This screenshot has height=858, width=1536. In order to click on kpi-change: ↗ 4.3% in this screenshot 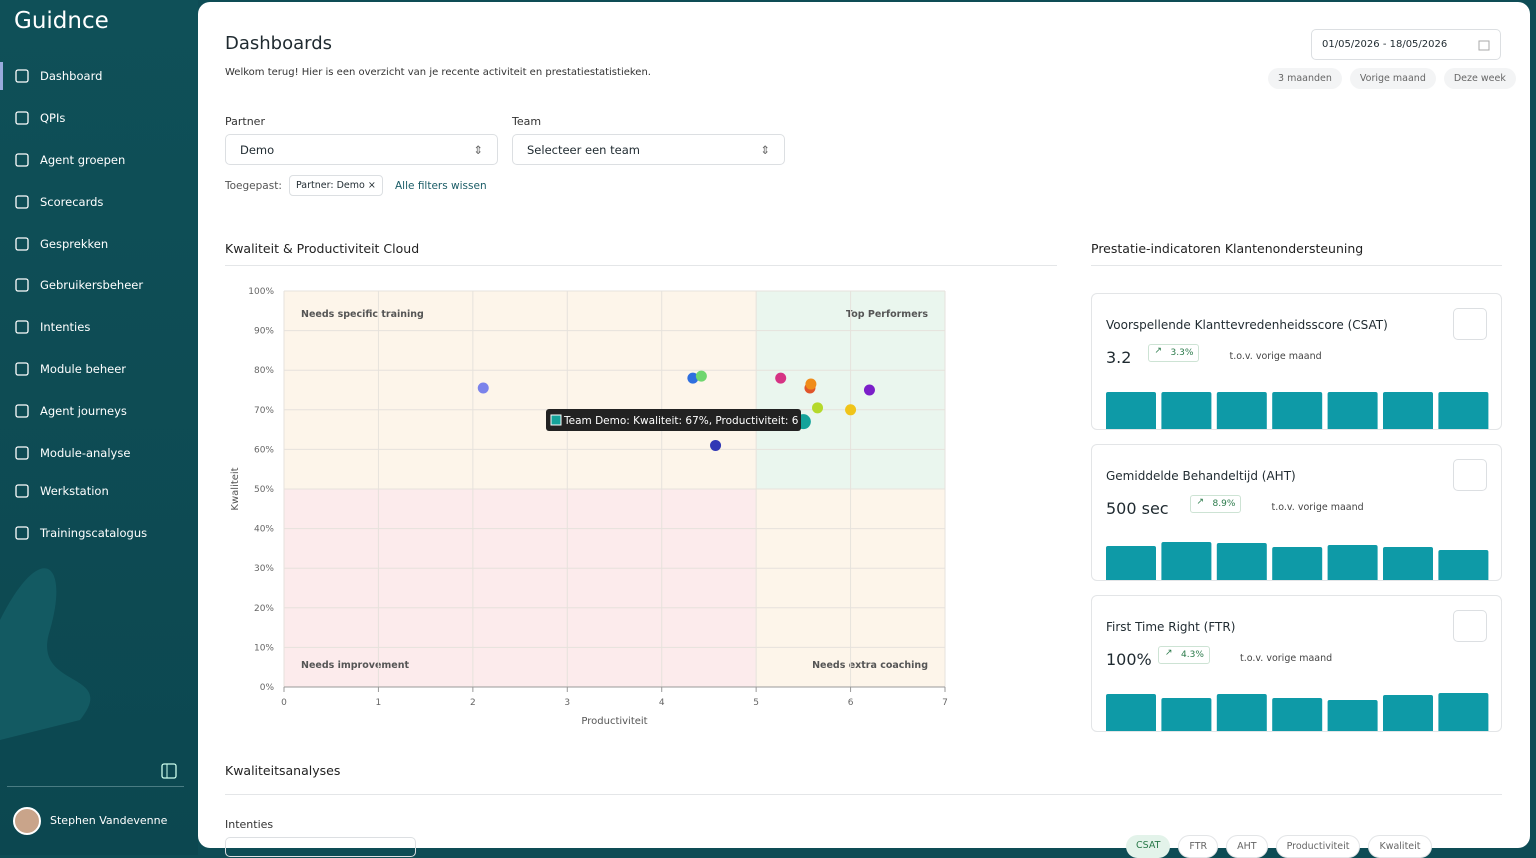, I will do `click(1184, 655)`.